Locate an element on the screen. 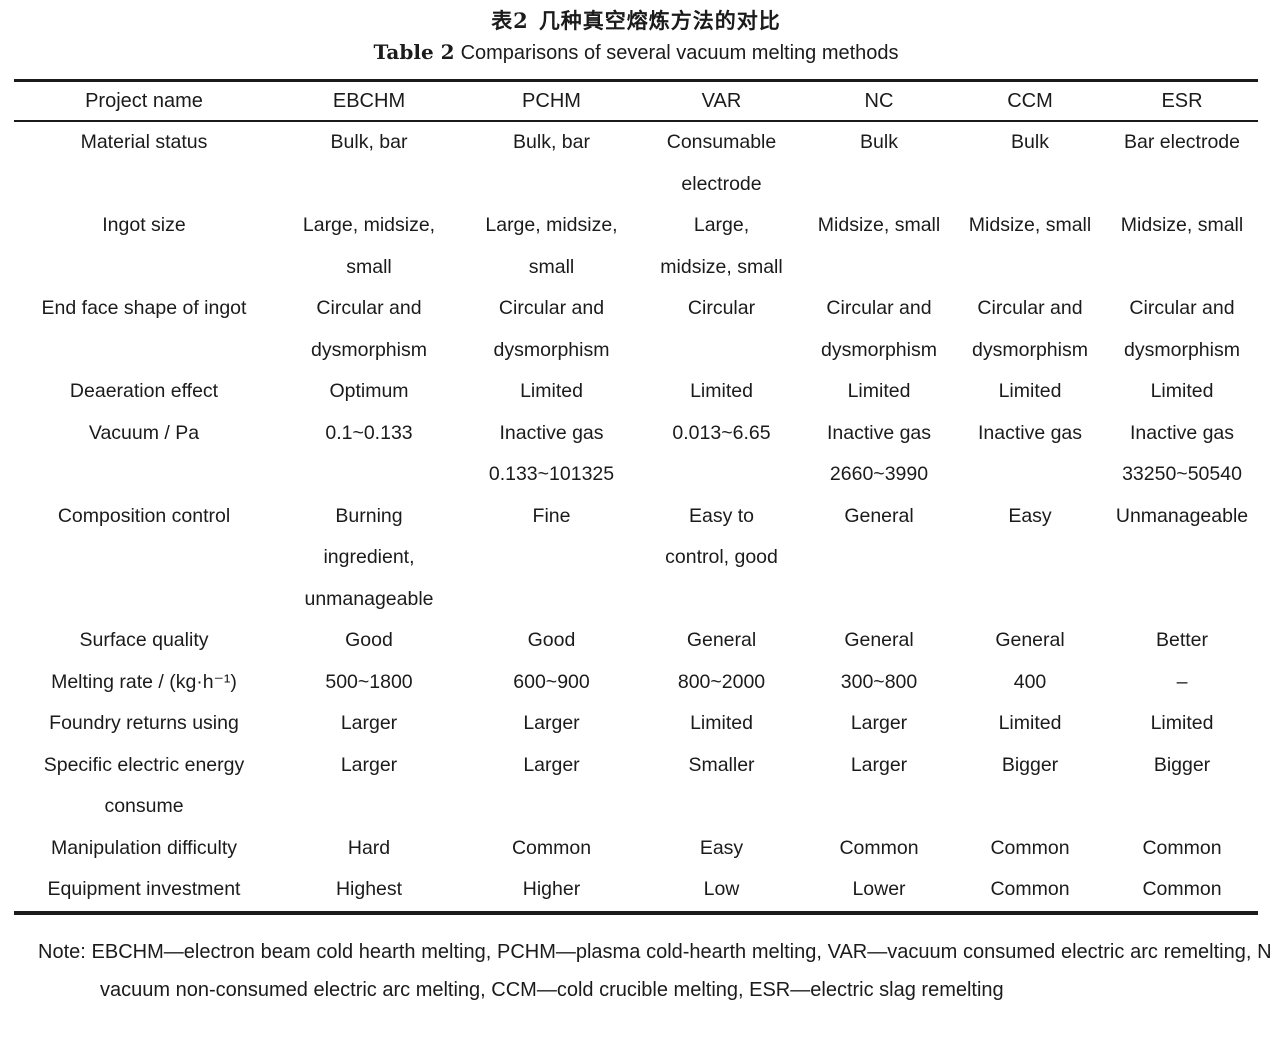 This screenshot has width=1272, height=1041. table-header-row: Project name EBCHM PCHM VAR NC CCM ESR is located at coordinates (636, 101).